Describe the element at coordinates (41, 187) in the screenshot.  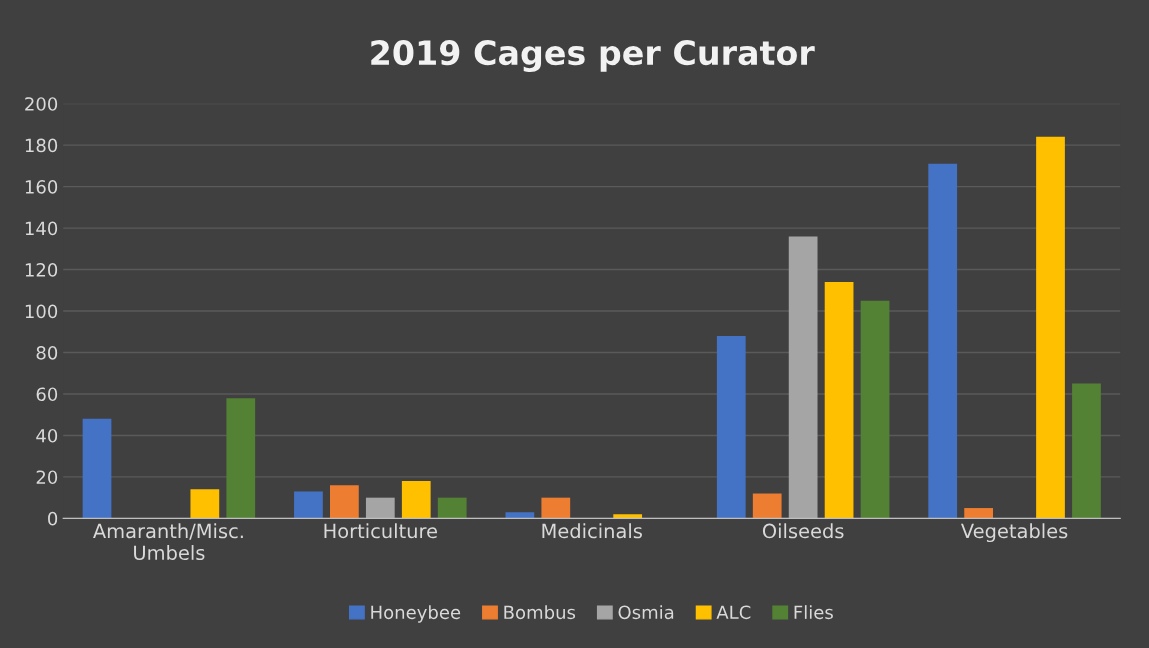
I see `y-tick-label: 160` at that location.